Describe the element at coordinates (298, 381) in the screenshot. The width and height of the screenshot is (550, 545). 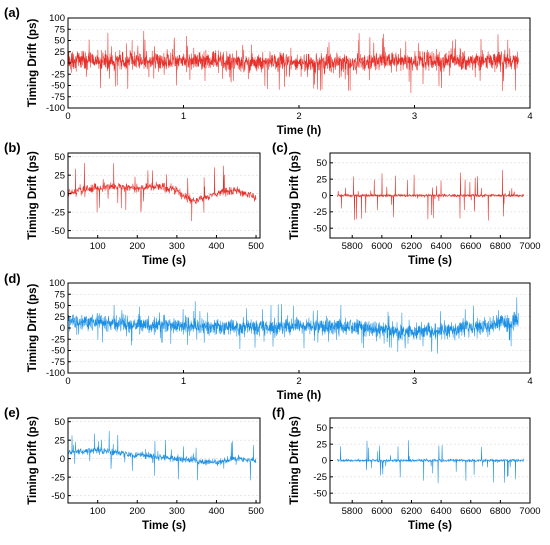
I see `x-tick-label: 2` at that location.